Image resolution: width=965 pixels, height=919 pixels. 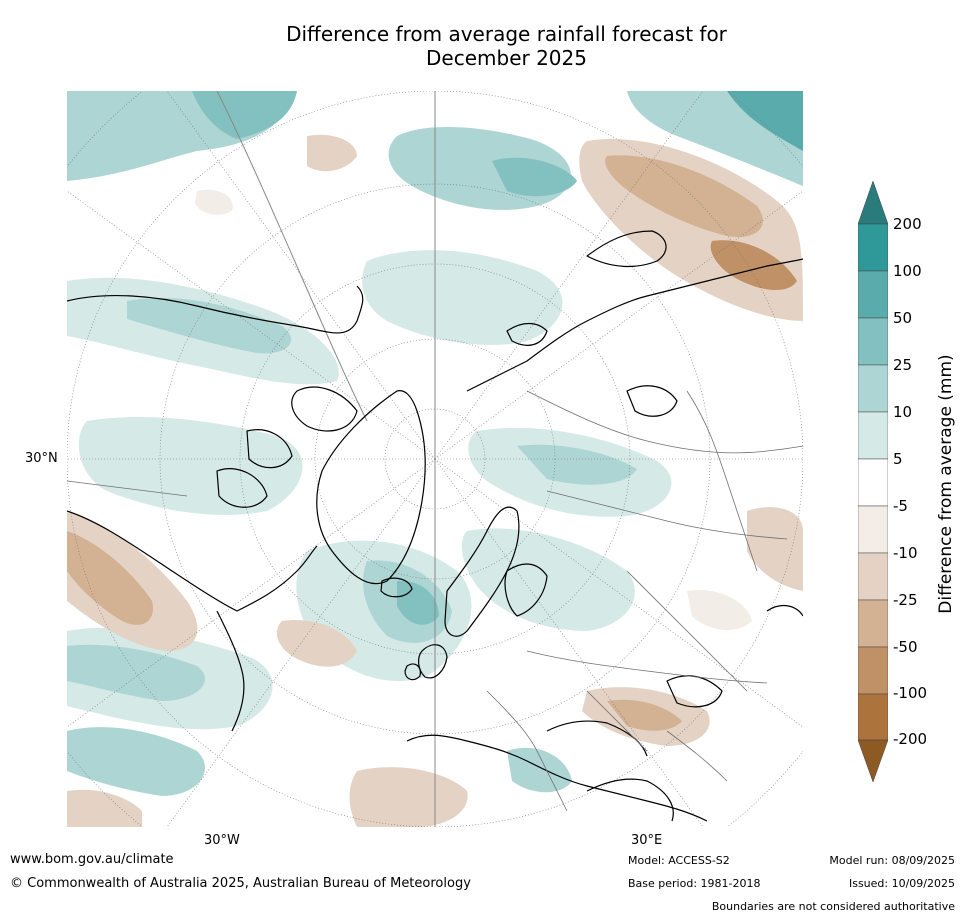 What do you see at coordinates (905, 647) in the screenshot?
I see `colorbar-tick-minus-50: -50` at bounding box center [905, 647].